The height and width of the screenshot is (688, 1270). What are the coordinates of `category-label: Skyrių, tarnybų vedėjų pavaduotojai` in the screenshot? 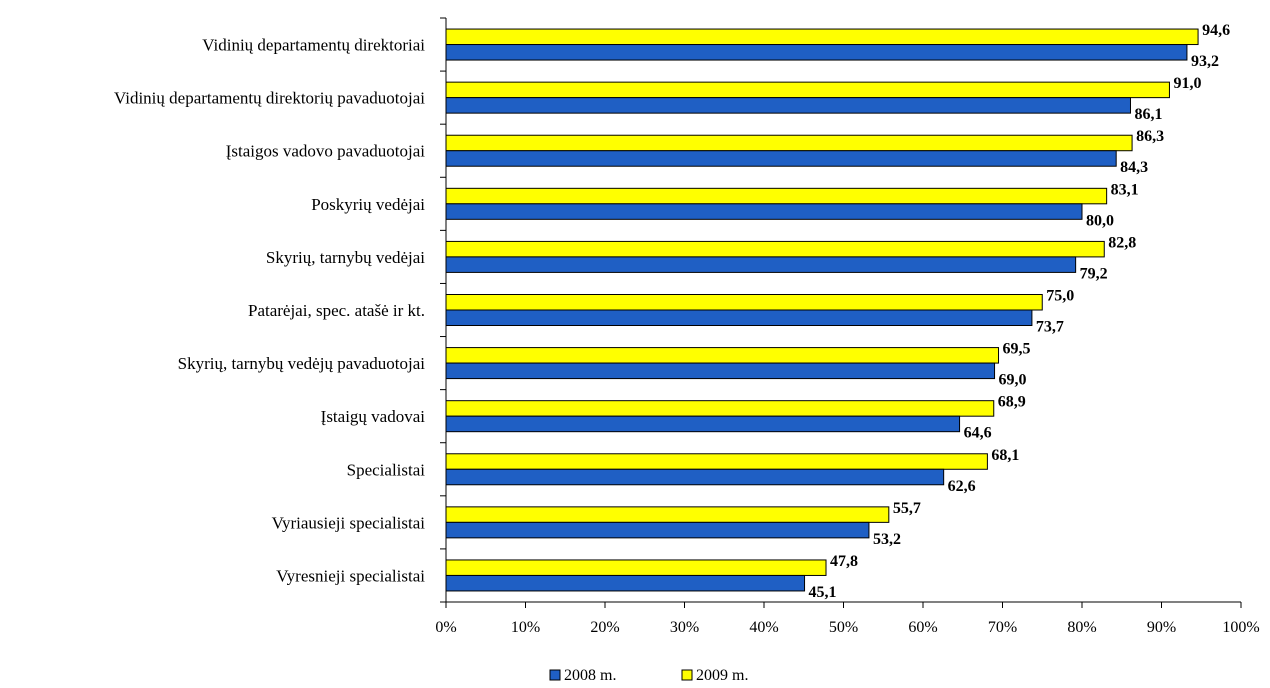 It's located at (302, 363).